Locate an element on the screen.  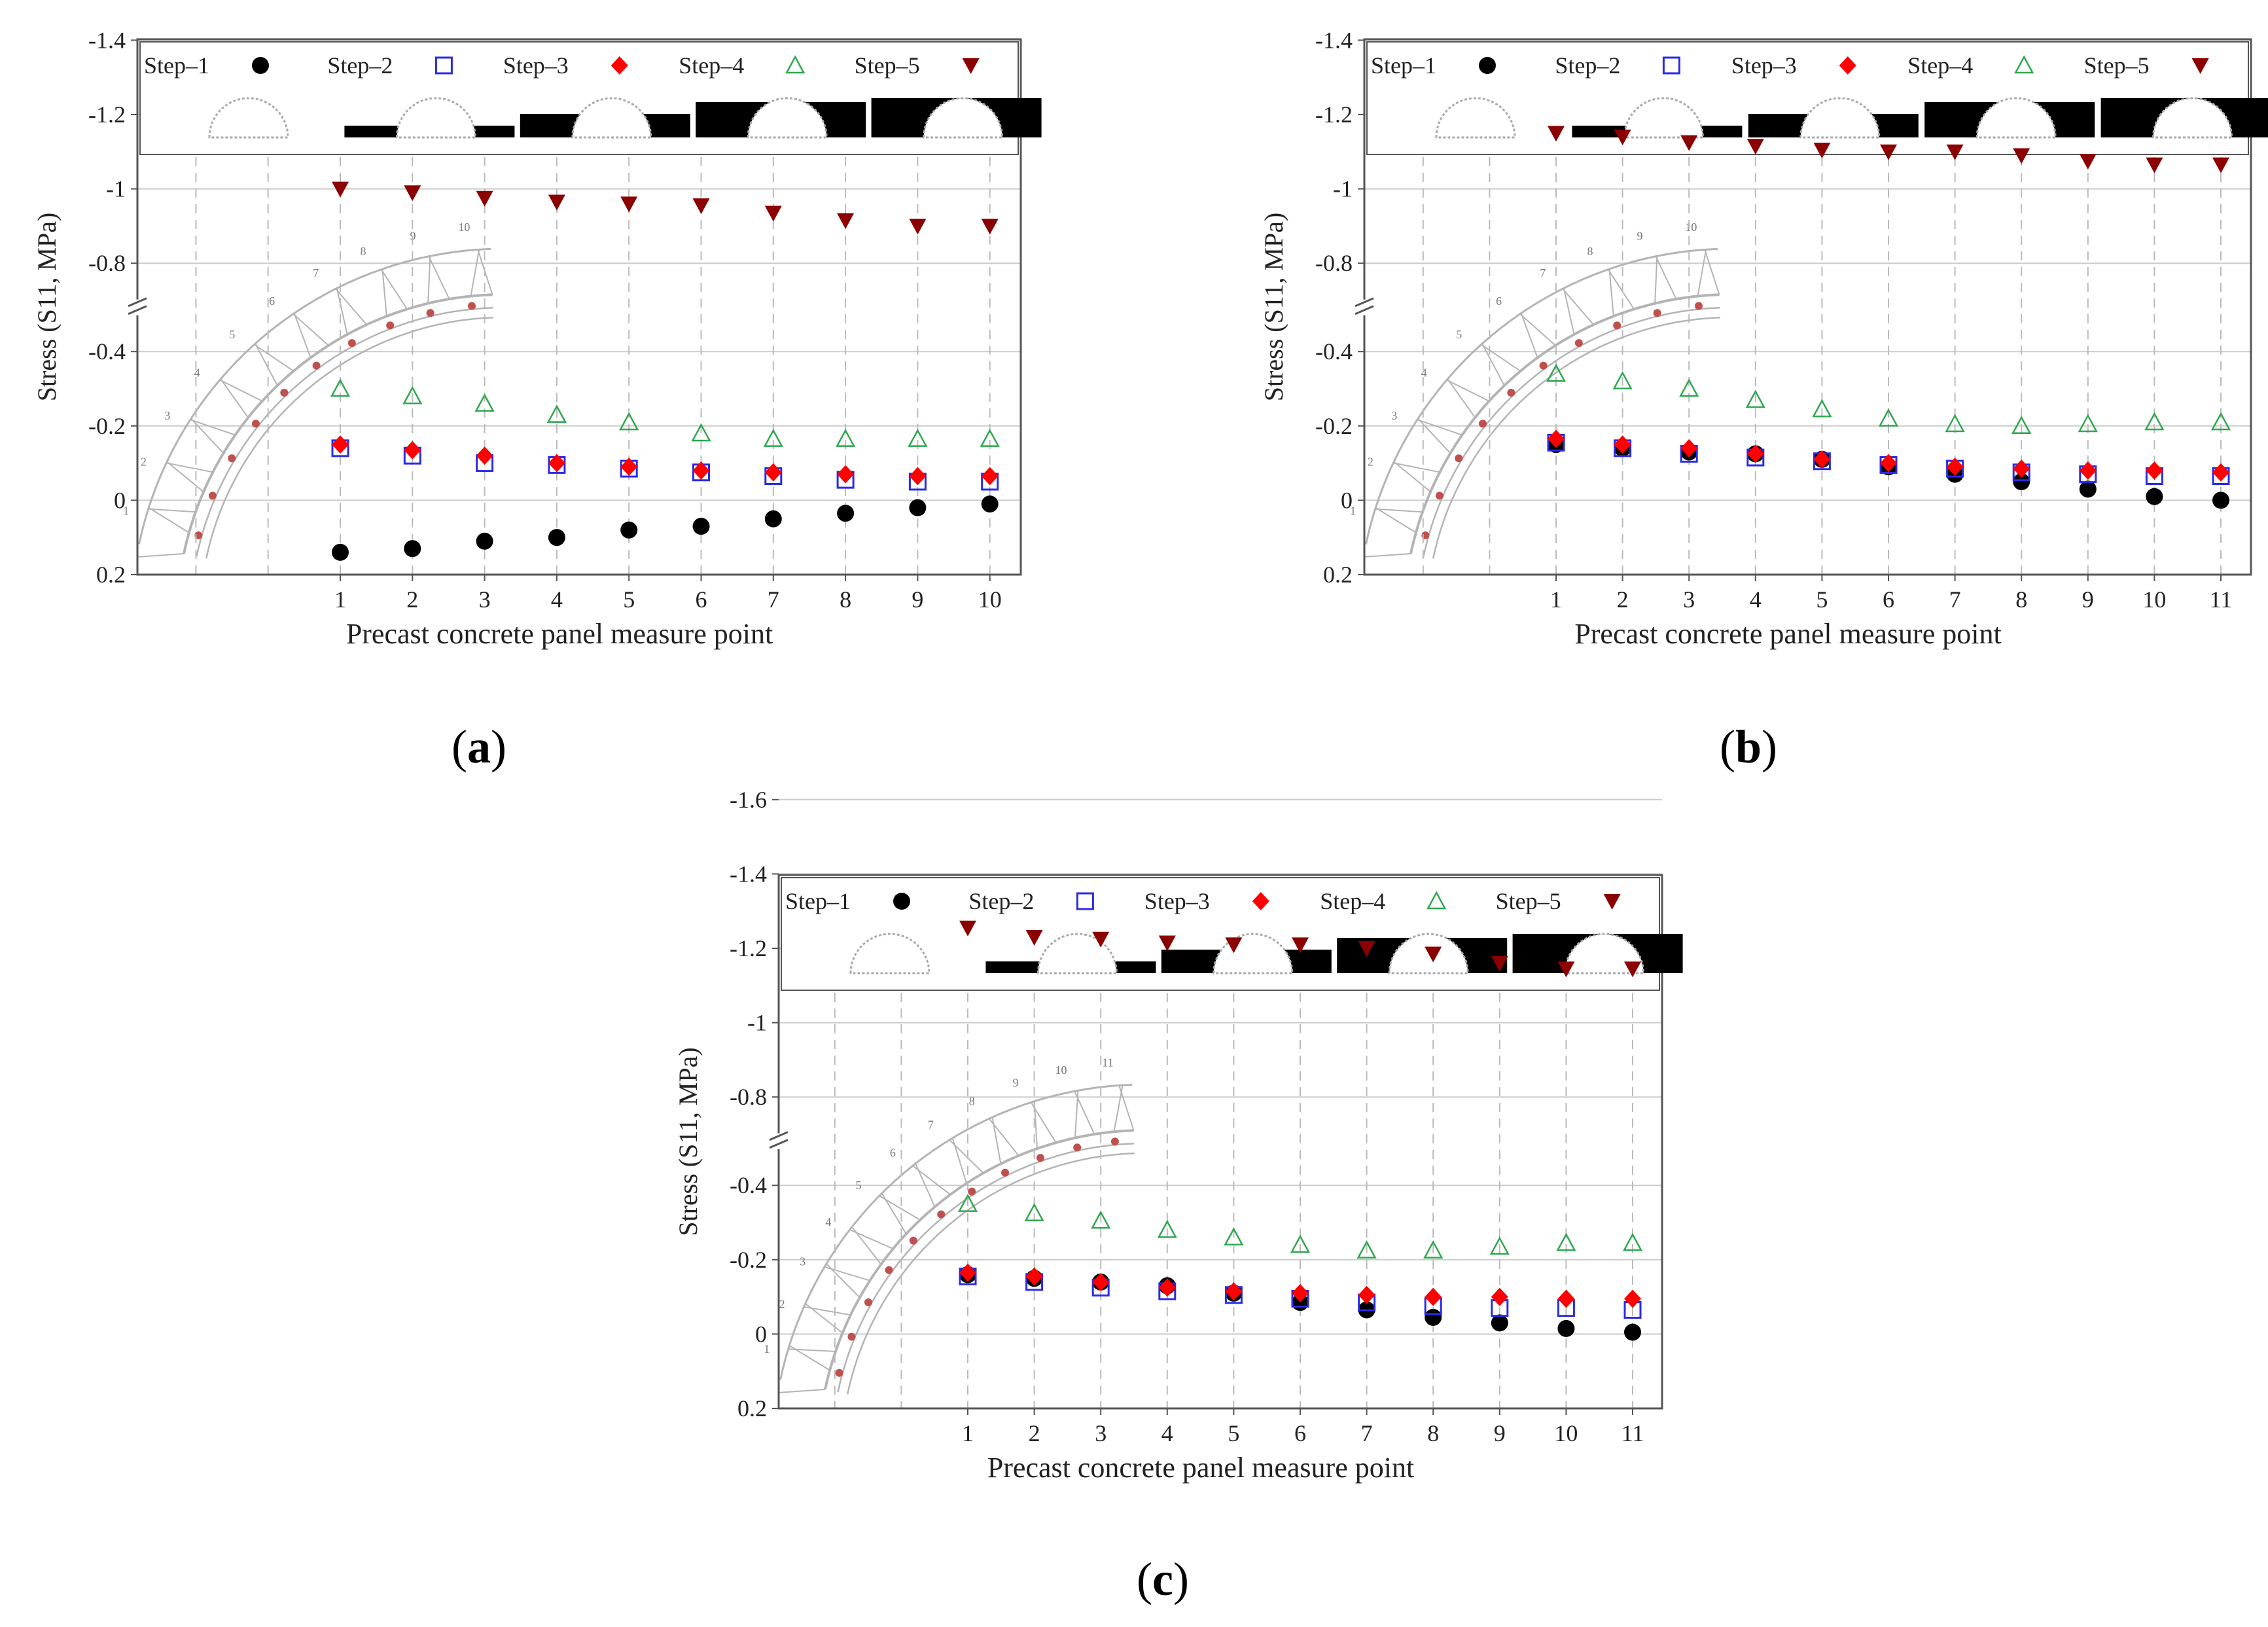
y-tick-label: 0.2 is located at coordinates (111, 575).